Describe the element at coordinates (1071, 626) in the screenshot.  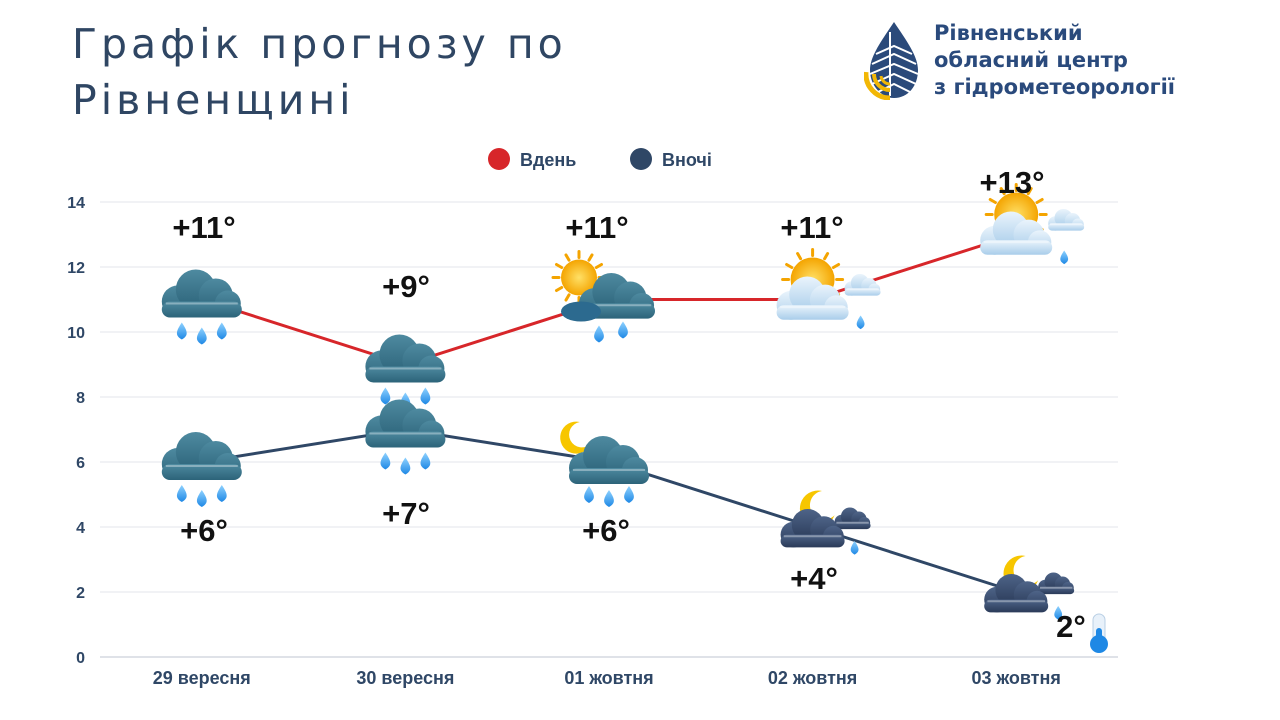
I see `data-label-night: 2°` at that location.